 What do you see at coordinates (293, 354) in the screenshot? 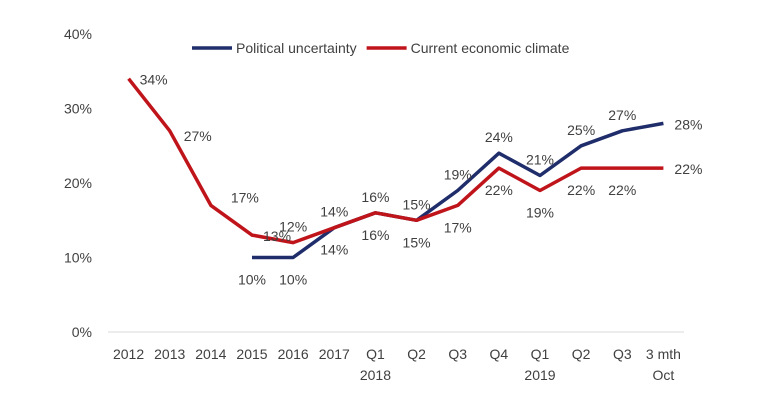
I see `x-tick-label: 2016` at bounding box center [293, 354].